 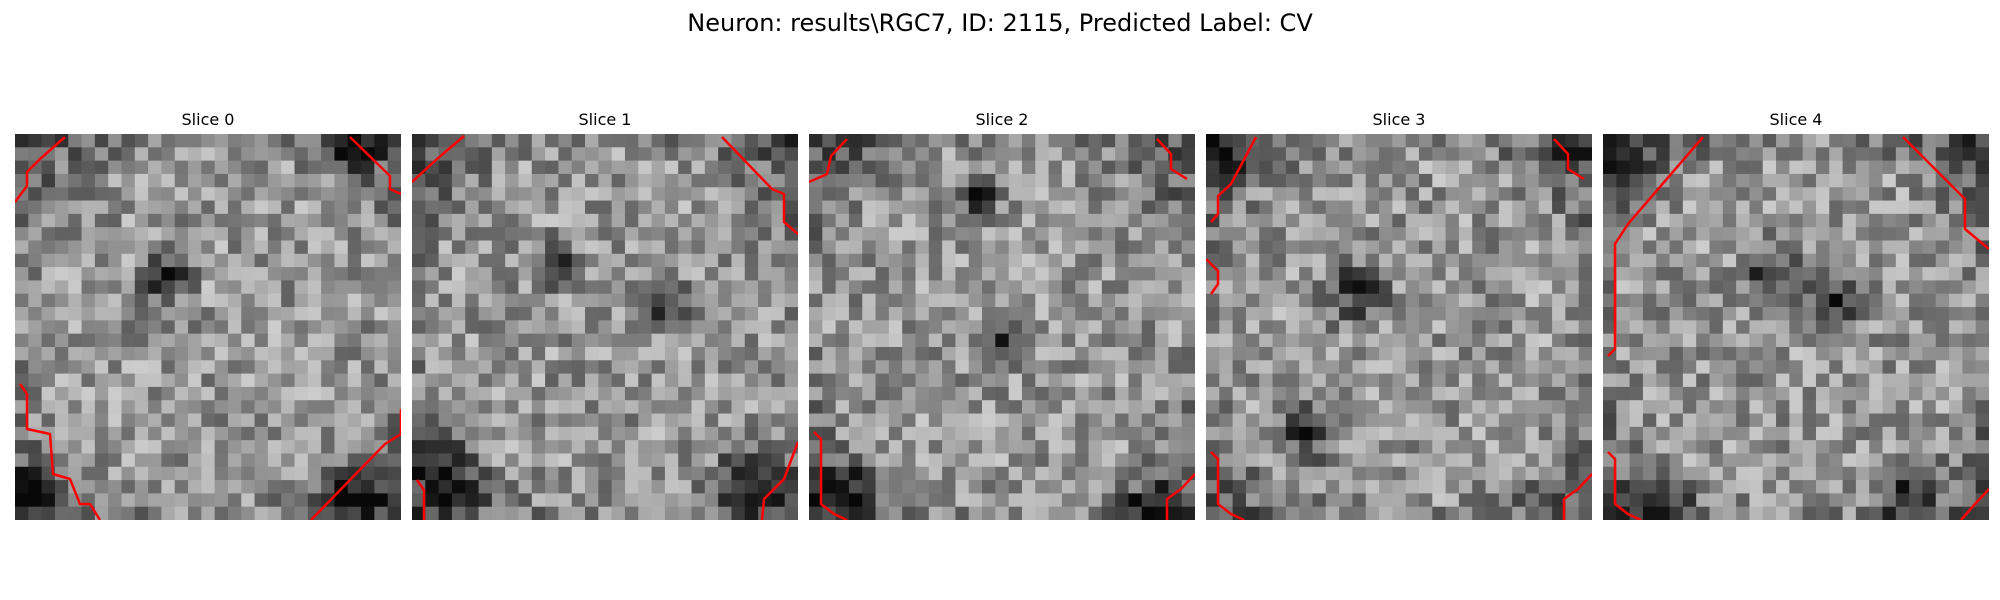 What do you see at coordinates (208, 314) in the screenshot?
I see `slice-panel: Slice 0` at bounding box center [208, 314].